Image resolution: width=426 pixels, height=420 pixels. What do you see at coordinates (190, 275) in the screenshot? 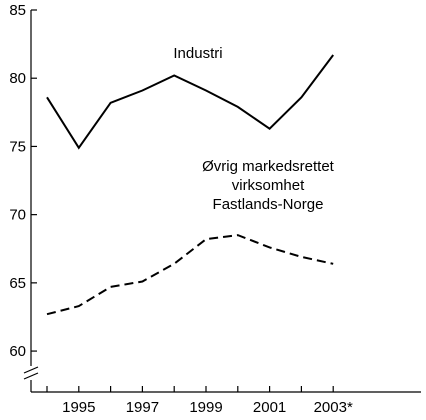
I see `series-line-ovrig` at bounding box center [190, 275].